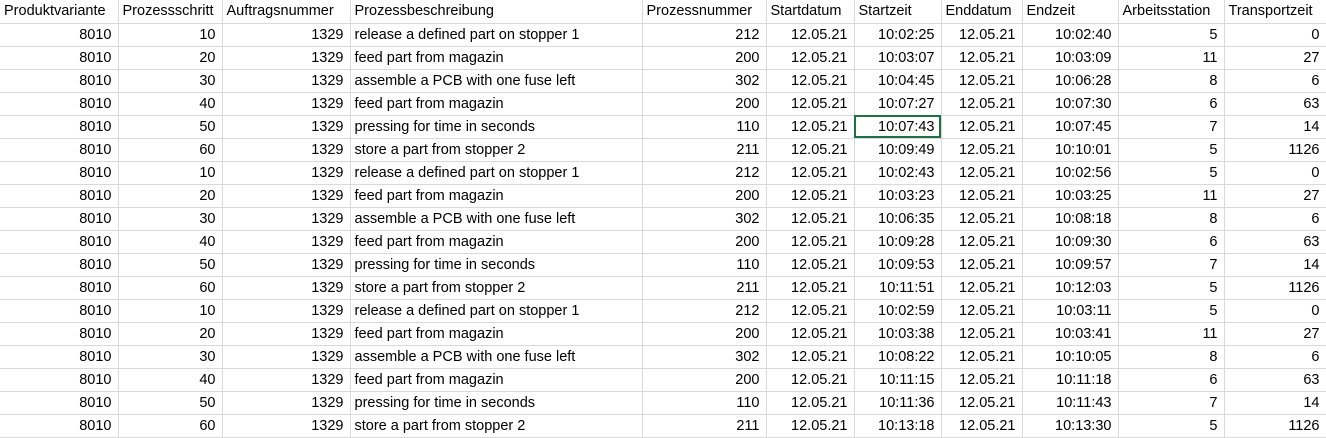 The height and width of the screenshot is (438, 1326). I want to click on cell-transportzeit: 27, so click(1275, 334).